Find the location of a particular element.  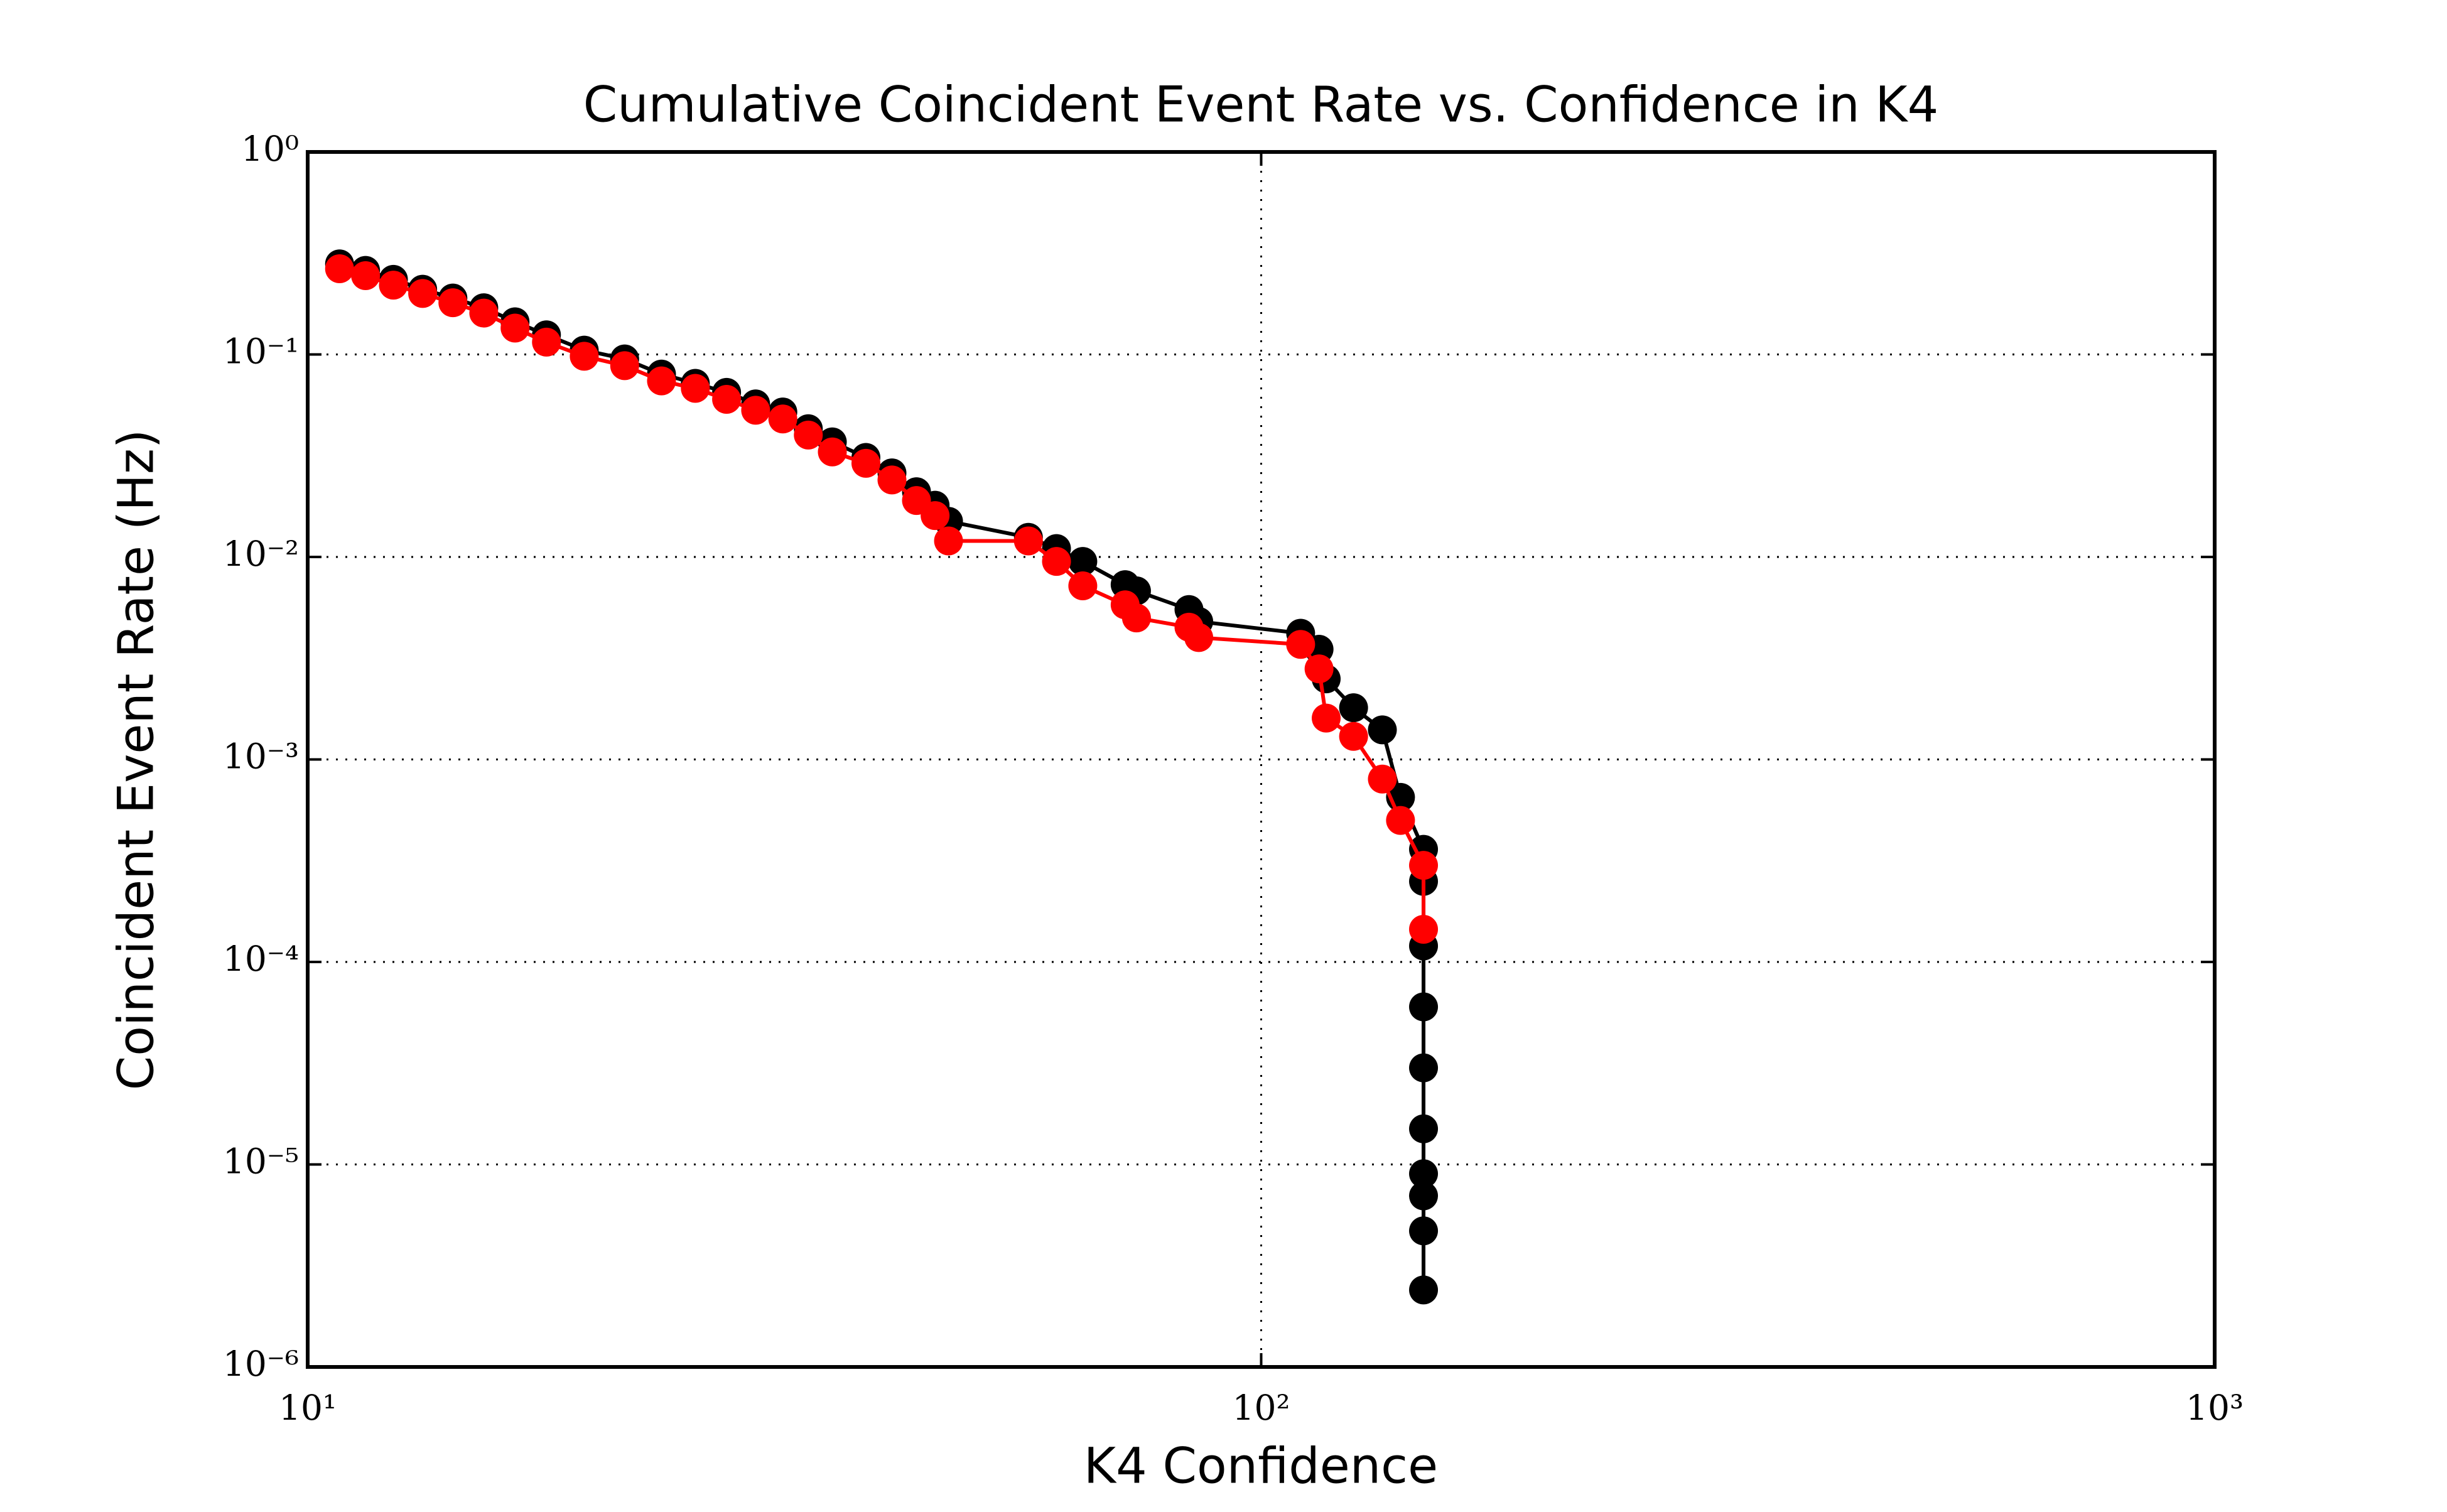

y-tick-label: 10⁻¹ is located at coordinates (261, 352).